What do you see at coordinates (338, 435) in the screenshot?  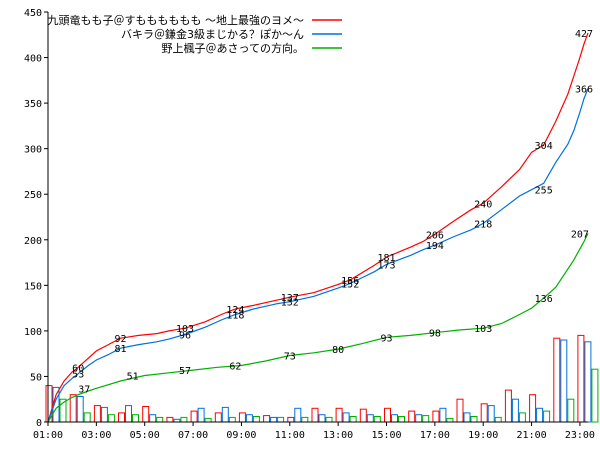 I see `x-tick-label: 13:00` at bounding box center [338, 435].